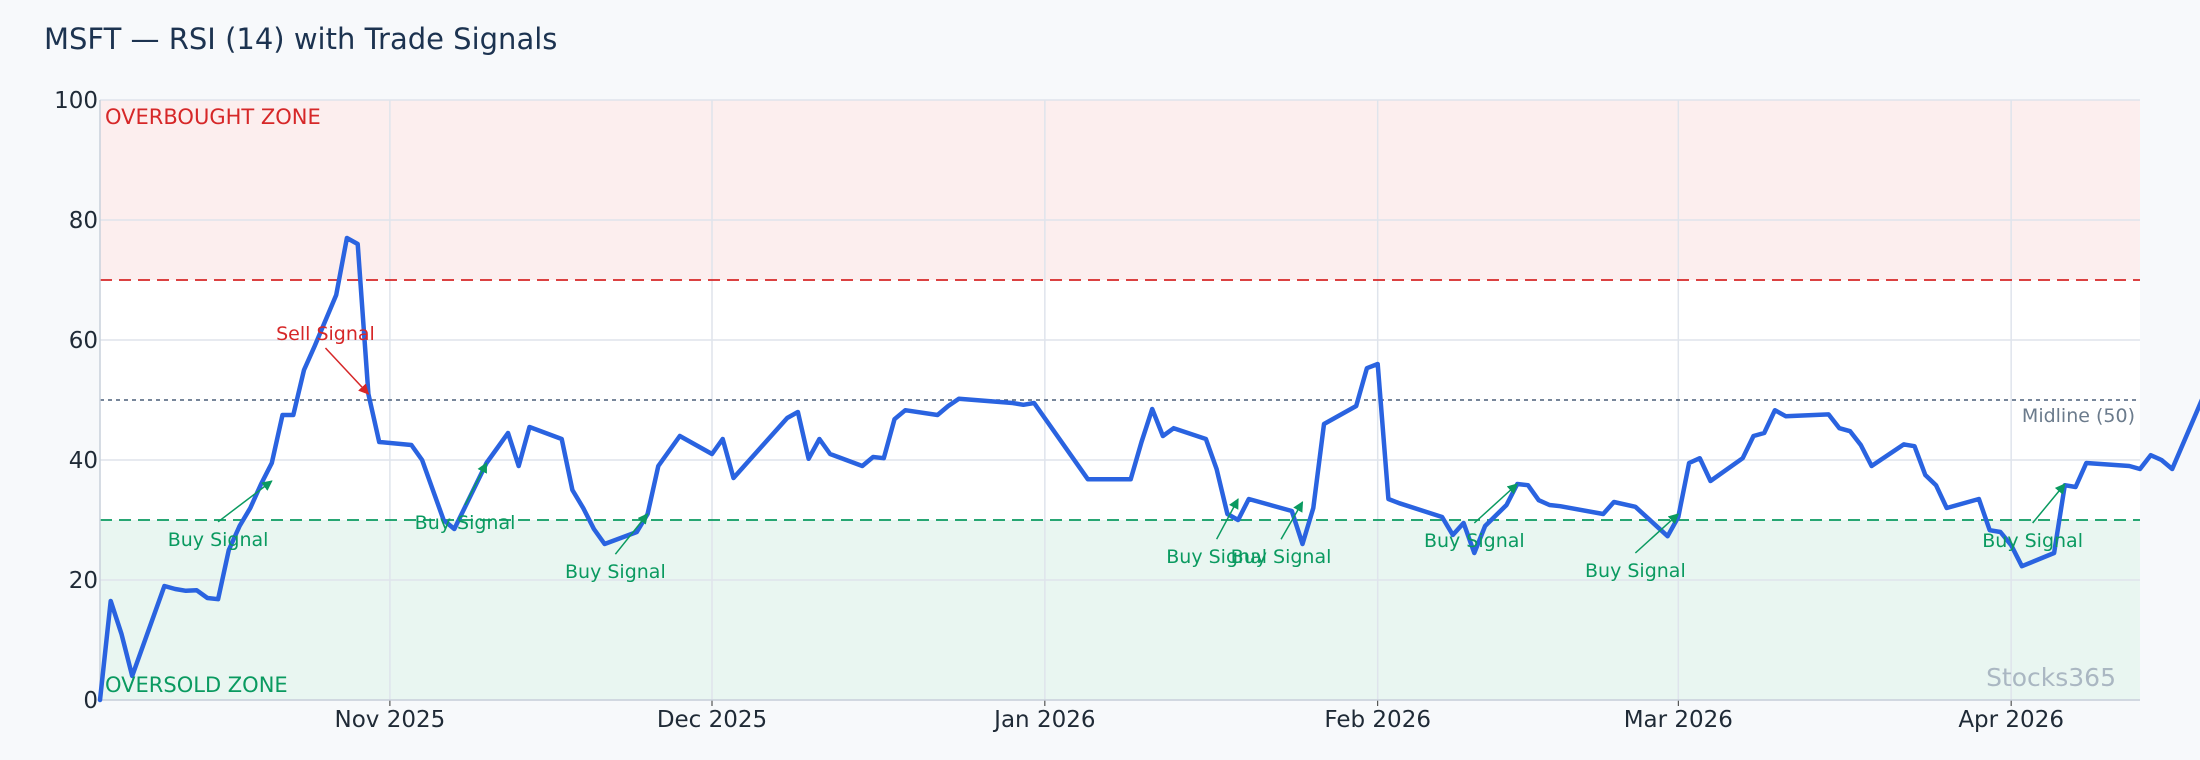 This screenshot has width=2200, height=760. I want to click on watermark: Stocks365, so click(2051, 677).